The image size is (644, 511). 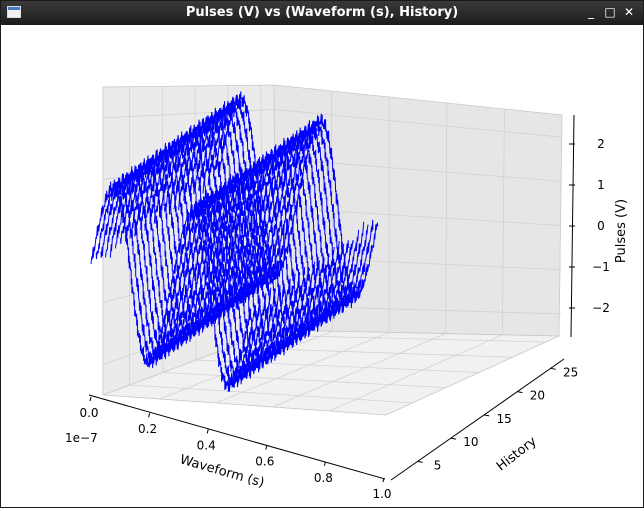 I want to click on y-tick-label: 15, so click(x=504, y=419).